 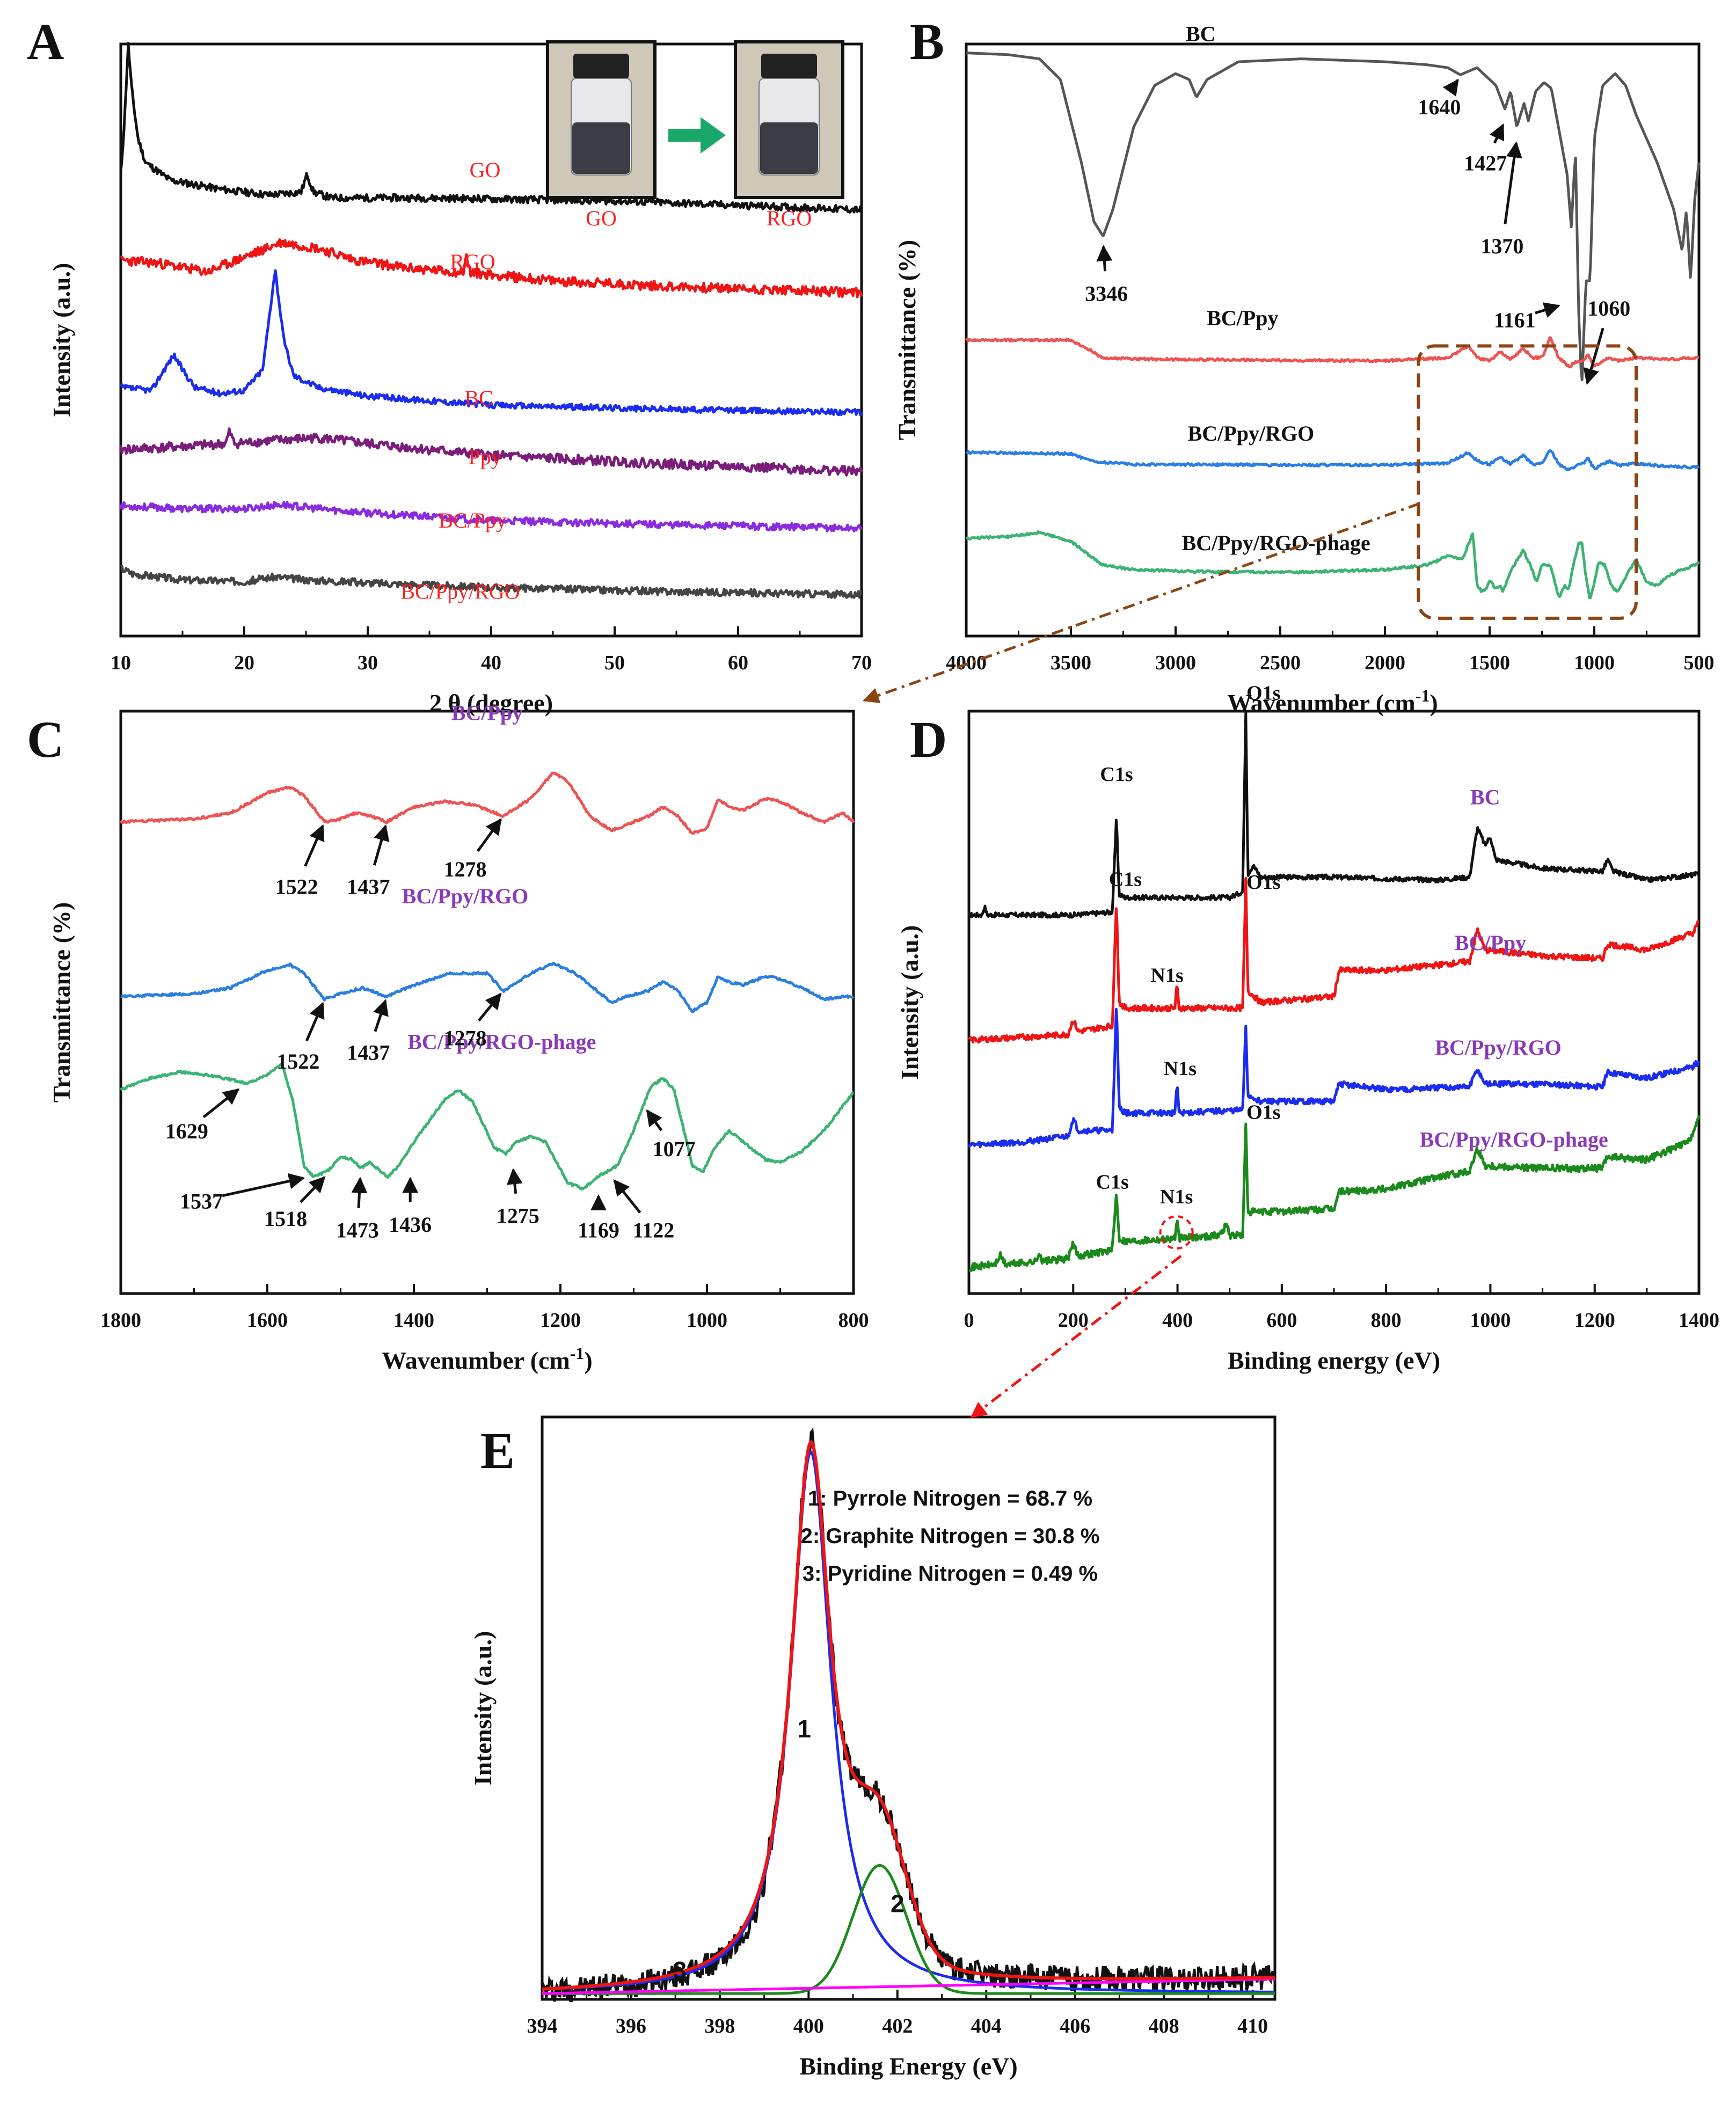 What do you see at coordinates (707, 1320) in the screenshot?
I see `x-tick-label: 1000` at bounding box center [707, 1320].